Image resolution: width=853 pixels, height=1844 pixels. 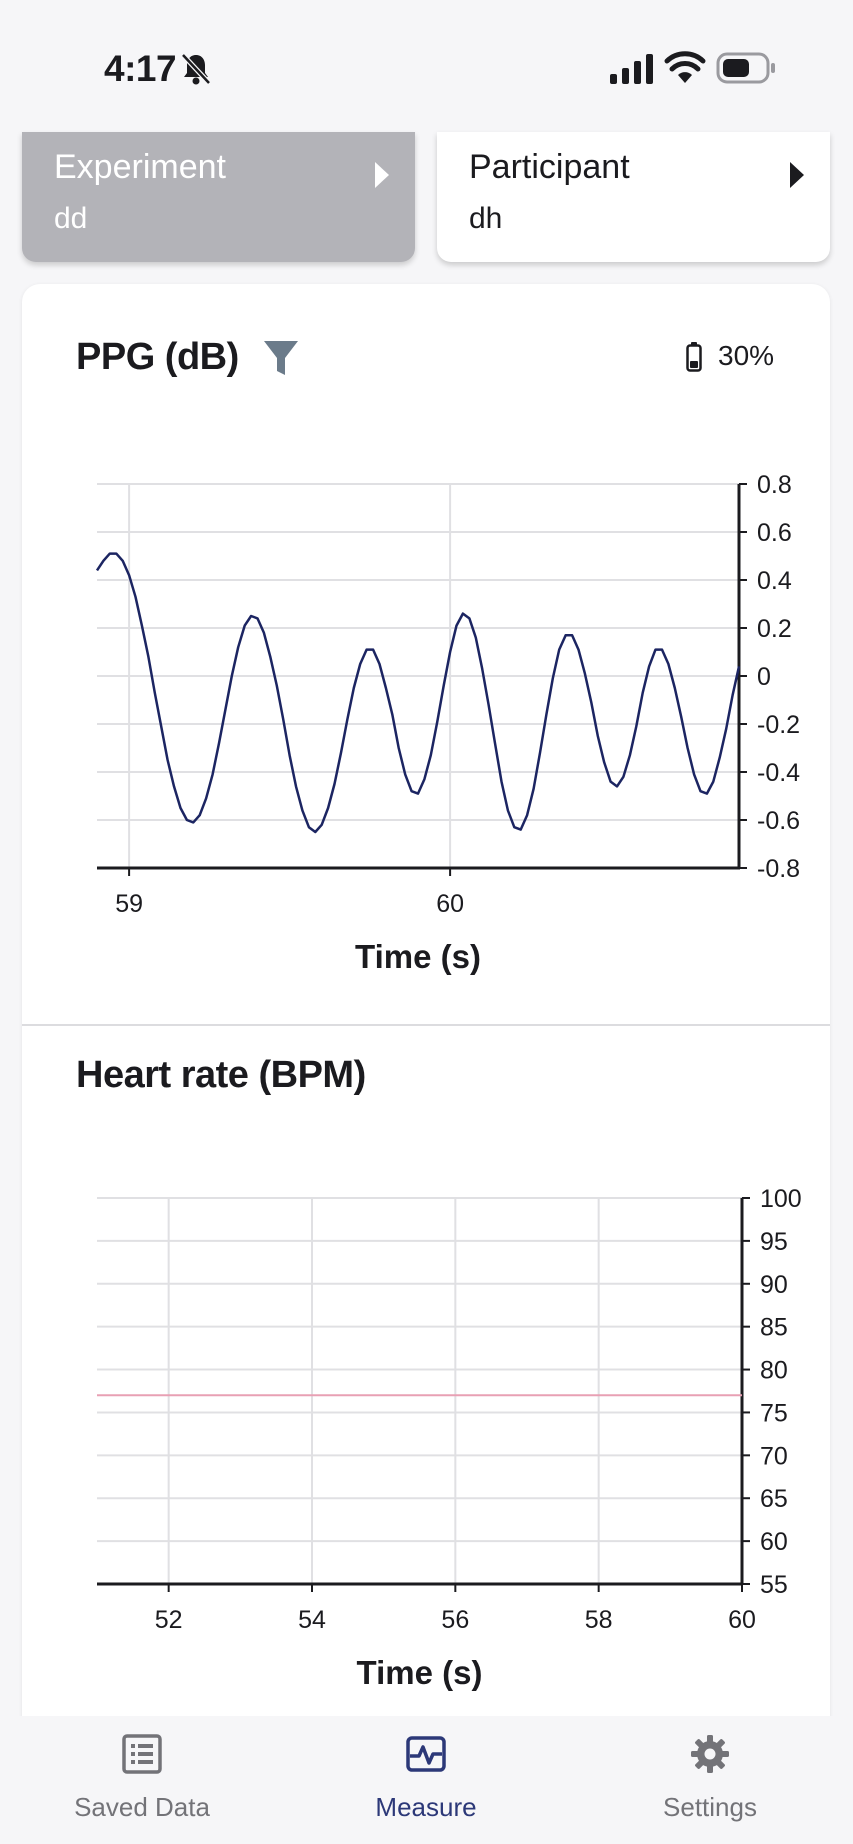 What do you see at coordinates (142, 1754) in the screenshot?
I see `list-icon` at bounding box center [142, 1754].